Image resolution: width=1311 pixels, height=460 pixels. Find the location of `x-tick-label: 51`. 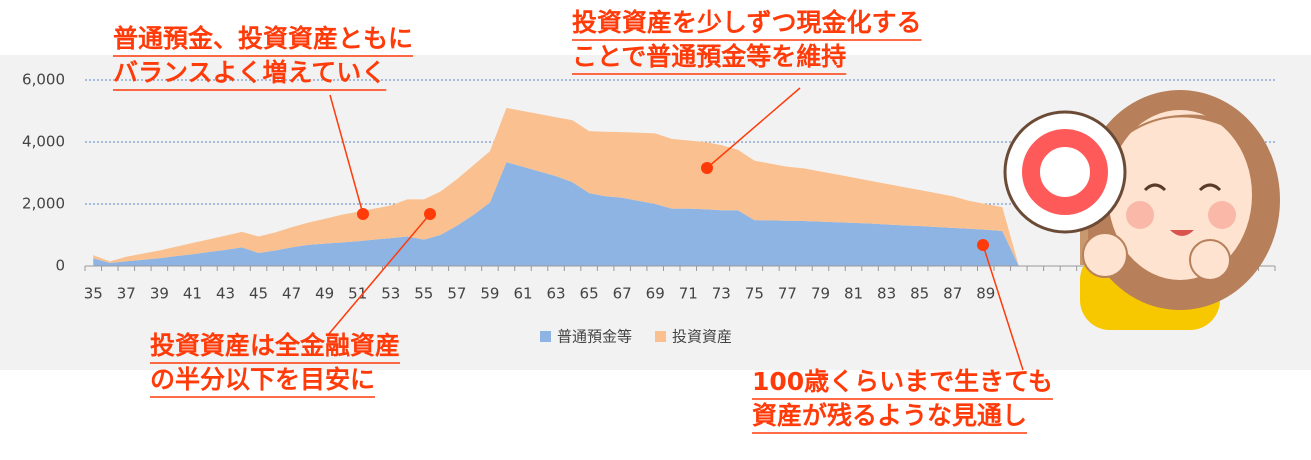

x-tick-label: 51 is located at coordinates (357, 294).